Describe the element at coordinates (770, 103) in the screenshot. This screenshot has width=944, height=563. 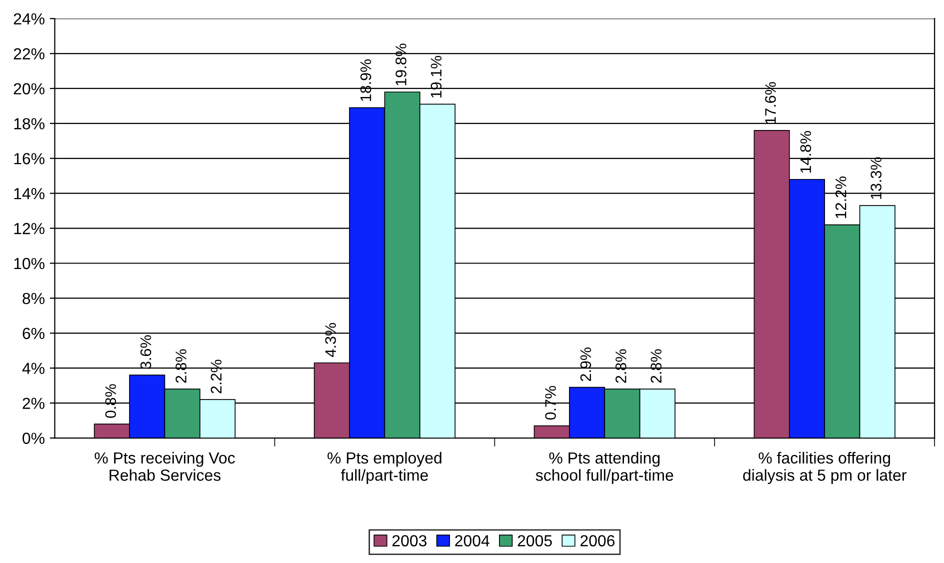
I see `text: 17.6%` at that location.